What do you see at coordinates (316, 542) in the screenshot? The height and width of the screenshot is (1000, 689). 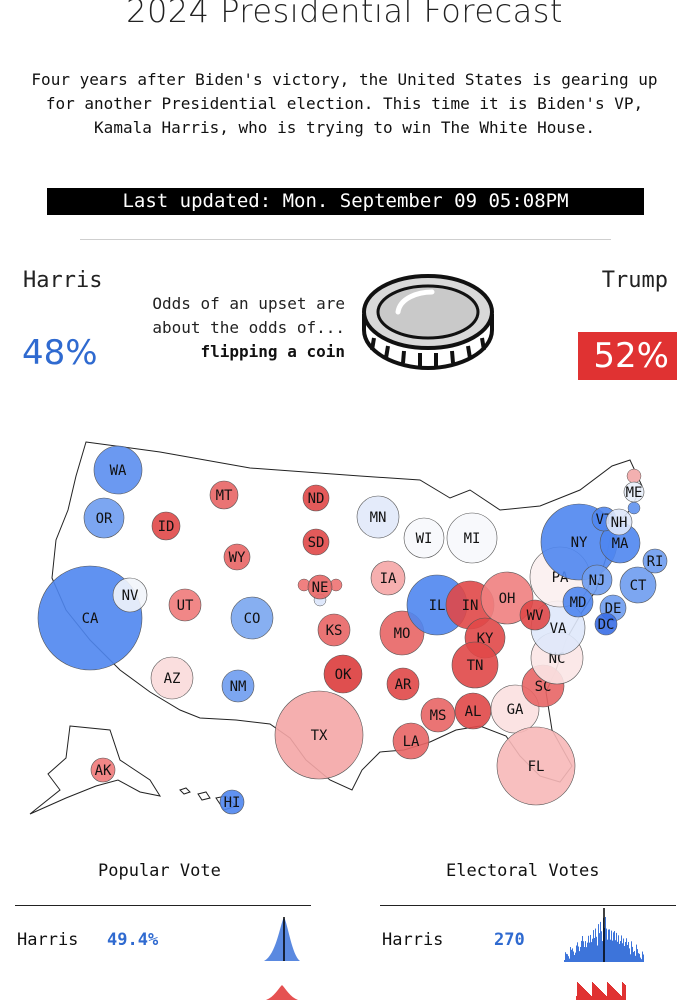 I see `state-bubble-sd: SD` at bounding box center [316, 542].